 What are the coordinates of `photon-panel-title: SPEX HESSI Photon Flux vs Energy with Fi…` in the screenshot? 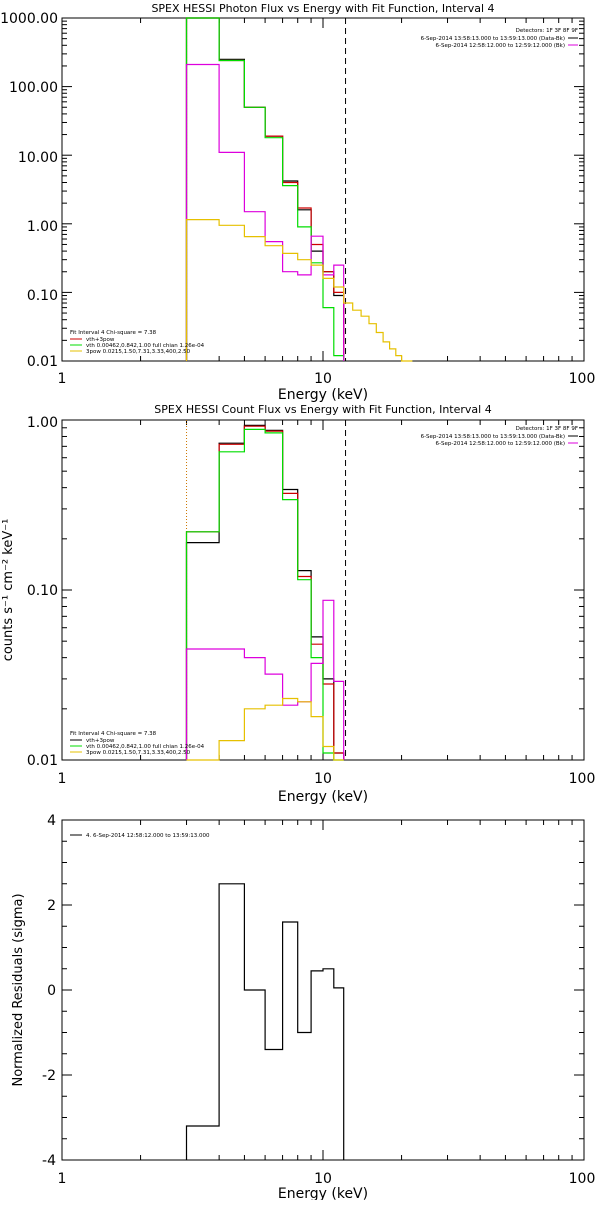 It's located at (322, 8).